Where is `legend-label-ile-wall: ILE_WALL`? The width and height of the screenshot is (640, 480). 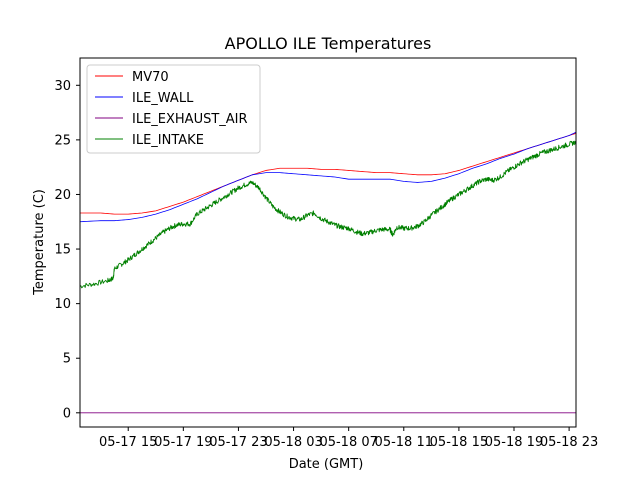 legend-label-ile-wall: ILE_WALL is located at coordinates (163, 98).